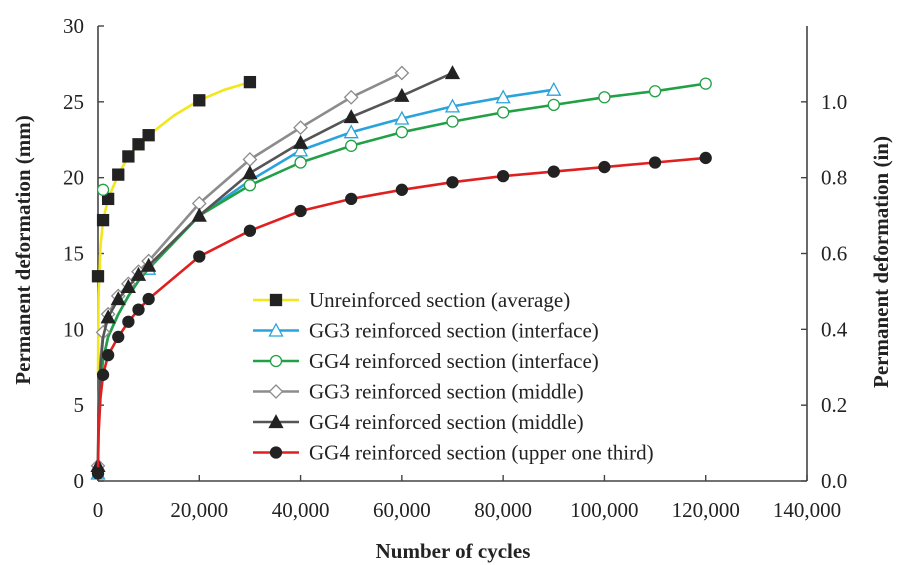 Image resolution: width=899 pixels, height=565 pixels. What do you see at coordinates (402, 510) in the screenshot?
I see `x-tick-label: 60,000` at bounding box center [402, 510].